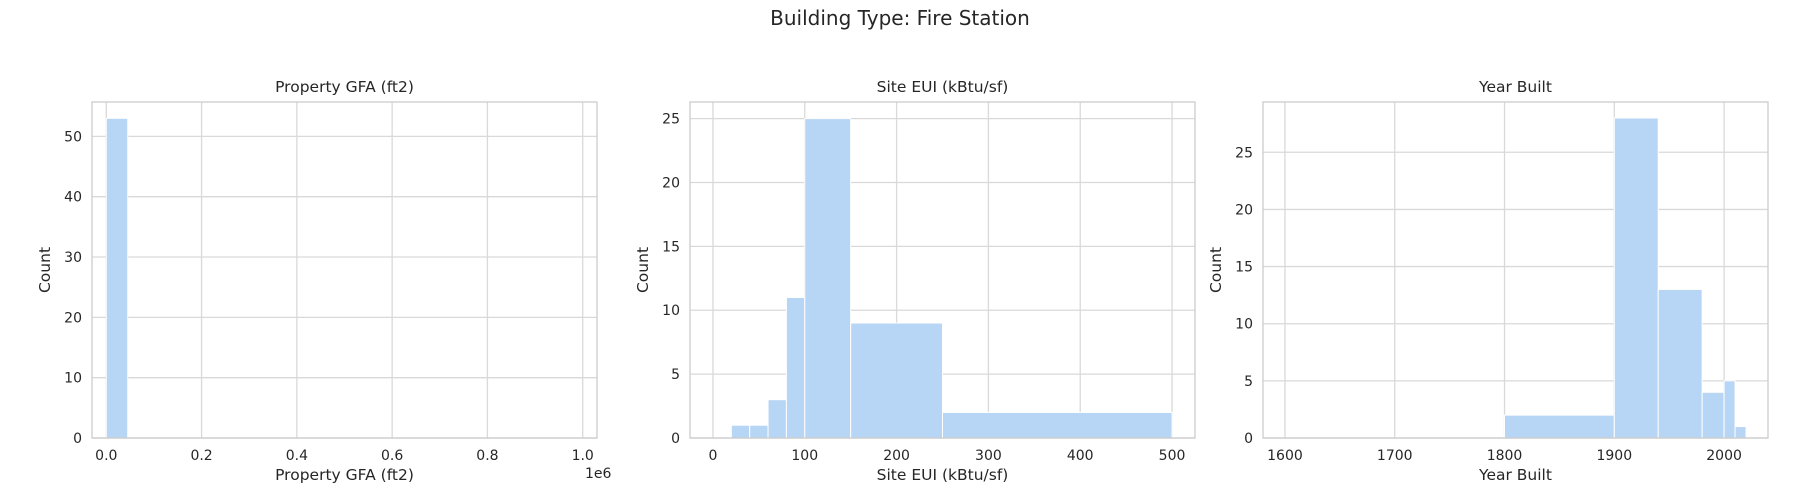  Describe the element at coordinates (900, 18) in the screenshot. I see `figure-suptitle: Building Type: Fire Station` at that location.